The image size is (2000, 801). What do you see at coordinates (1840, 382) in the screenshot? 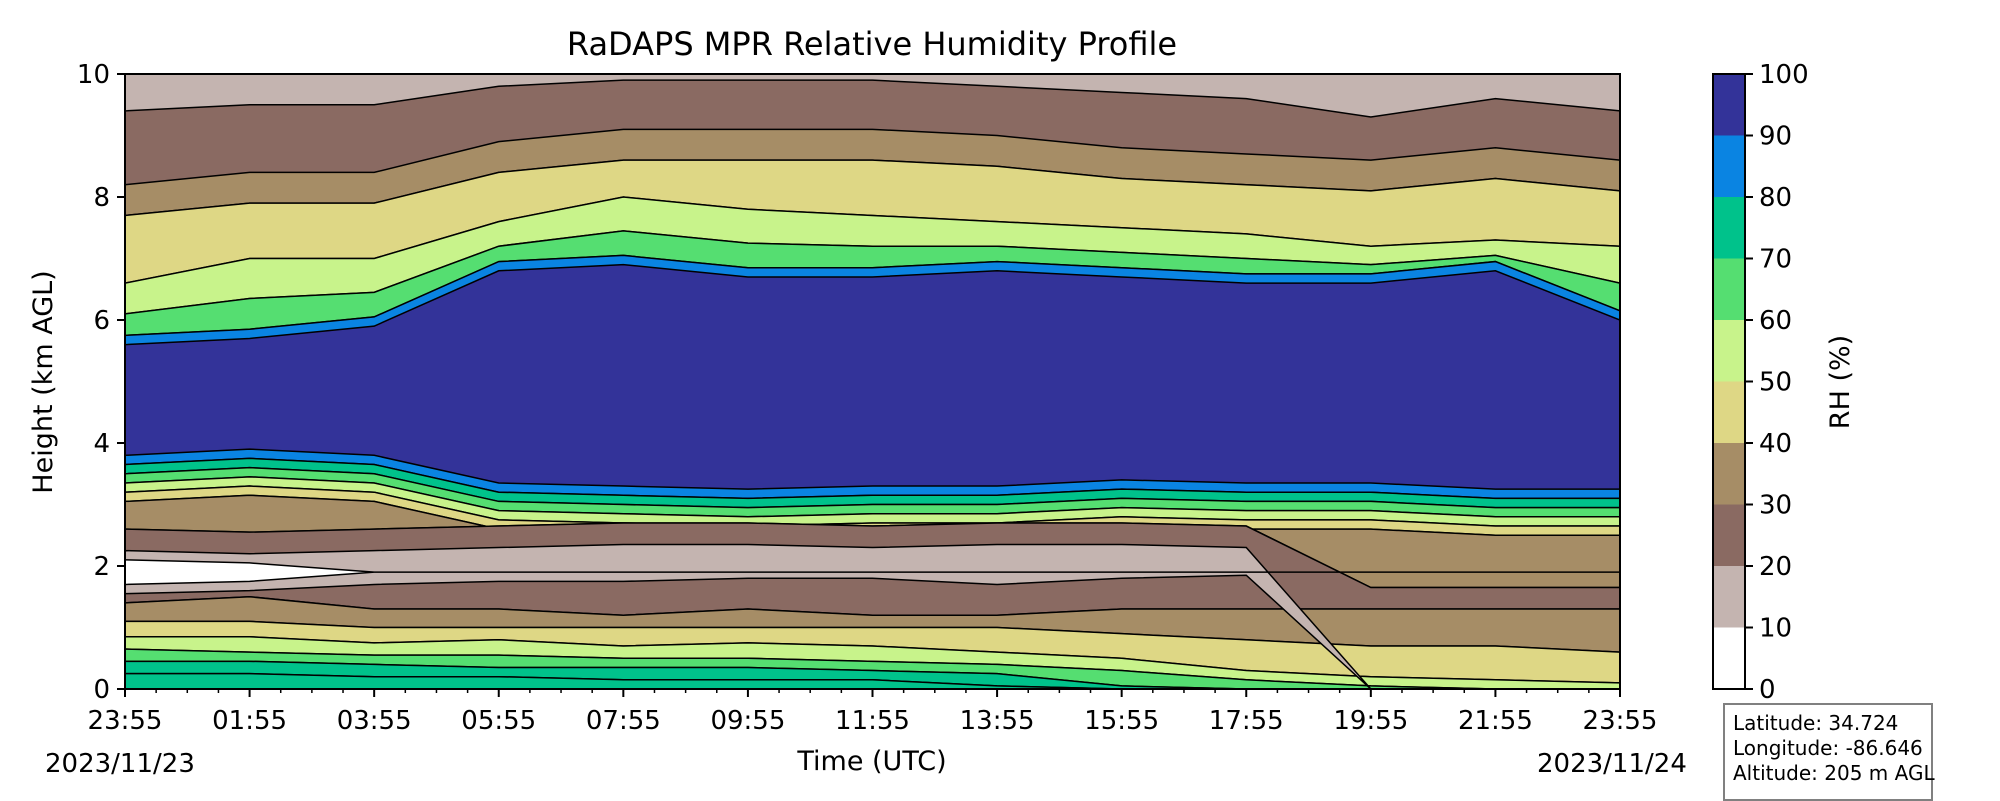
I see `colorbar-label: RH (%)` at bounding box center [1840, 382].